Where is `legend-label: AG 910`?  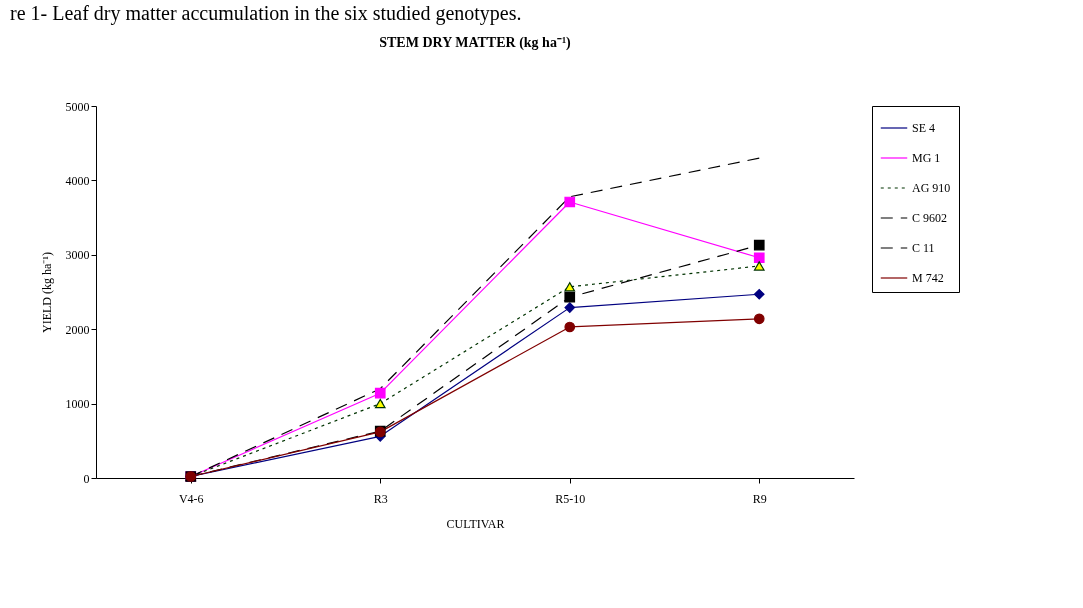
legend-label: AG 910 is located at coordinates (931, 188).